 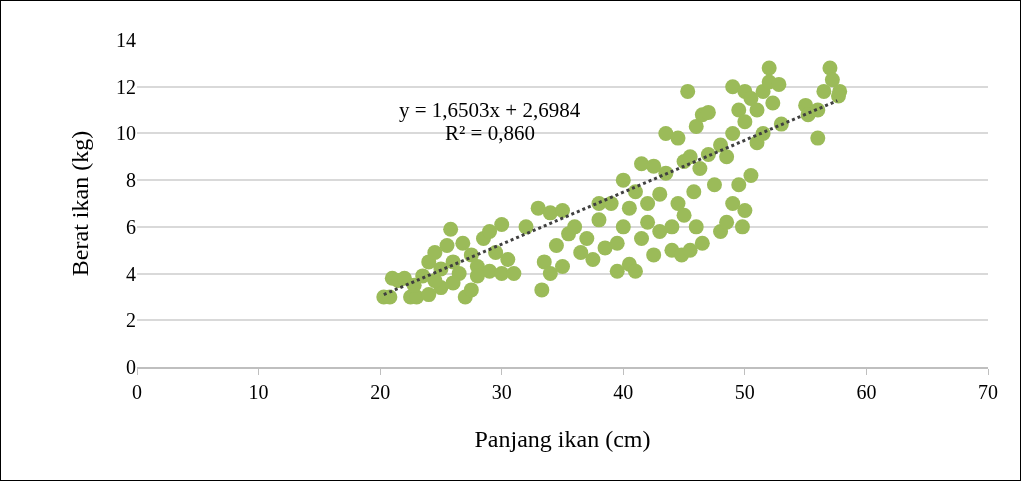 What do you see at coordinates (126, 133) in the screenshot?
I see `y-tick-label: 10` at bounding box center [126, 133].